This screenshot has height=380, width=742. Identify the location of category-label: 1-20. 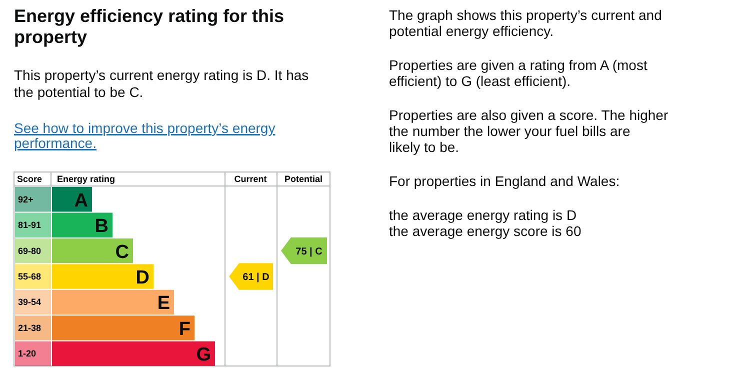
(27, 353).